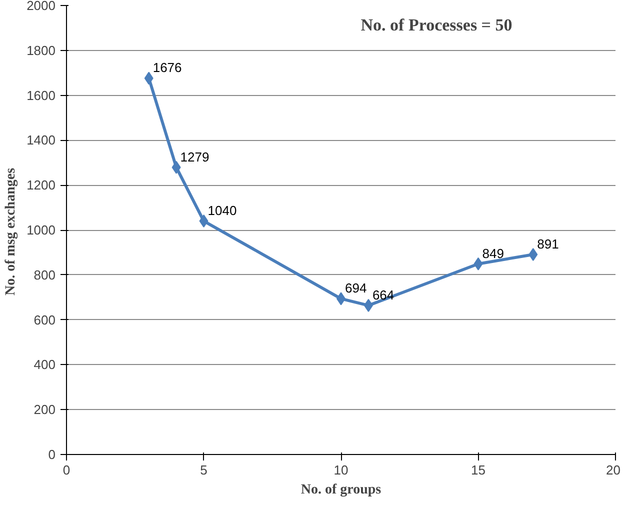 The width and height of the screenshot is (627, 506). What do you see at coordinates (341, 490) in the screenshot?
I see `x-axis-title: No. of groups` at bounding box center [341, 490].